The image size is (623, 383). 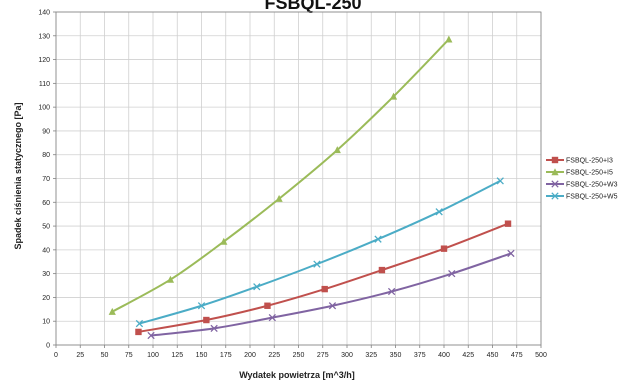 I want to click on legend-label: FSBQL-250+I3, so click(x=589, y=161).